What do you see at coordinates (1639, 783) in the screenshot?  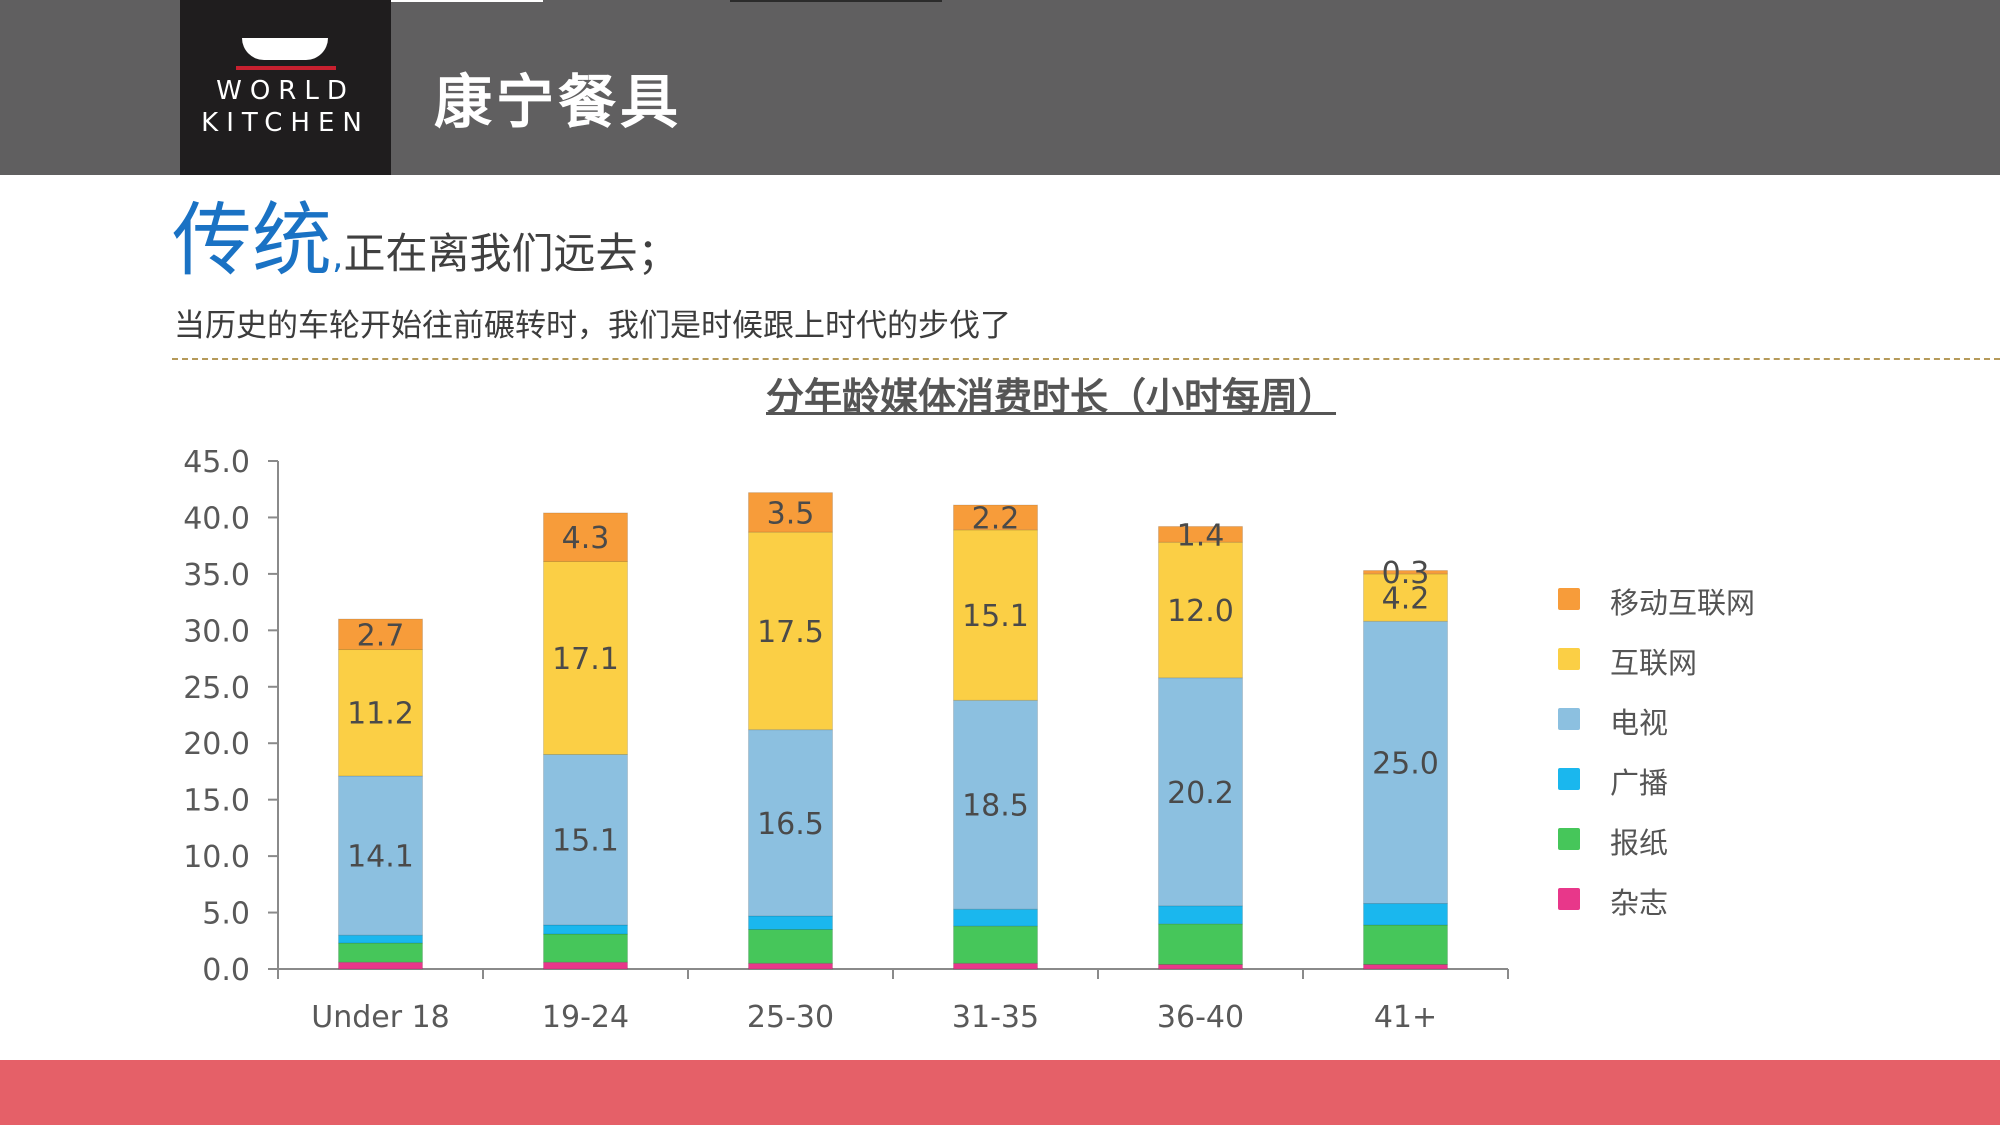 I see `legend-label: 广播` at bounding box center [1639, 783].